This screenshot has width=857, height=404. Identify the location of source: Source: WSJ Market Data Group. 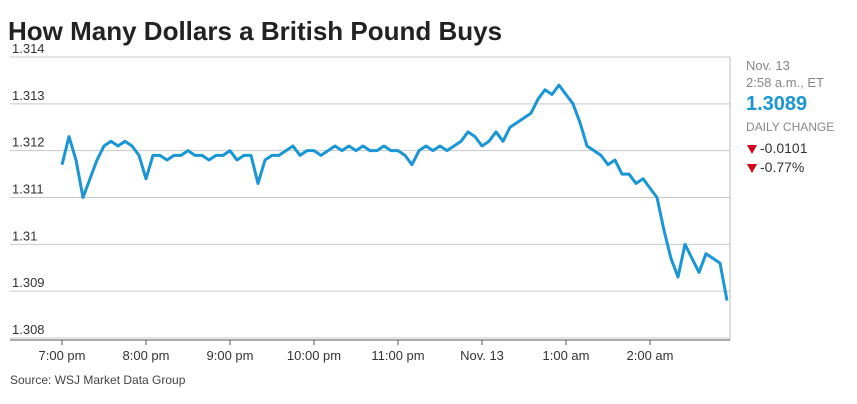
(98, 380).